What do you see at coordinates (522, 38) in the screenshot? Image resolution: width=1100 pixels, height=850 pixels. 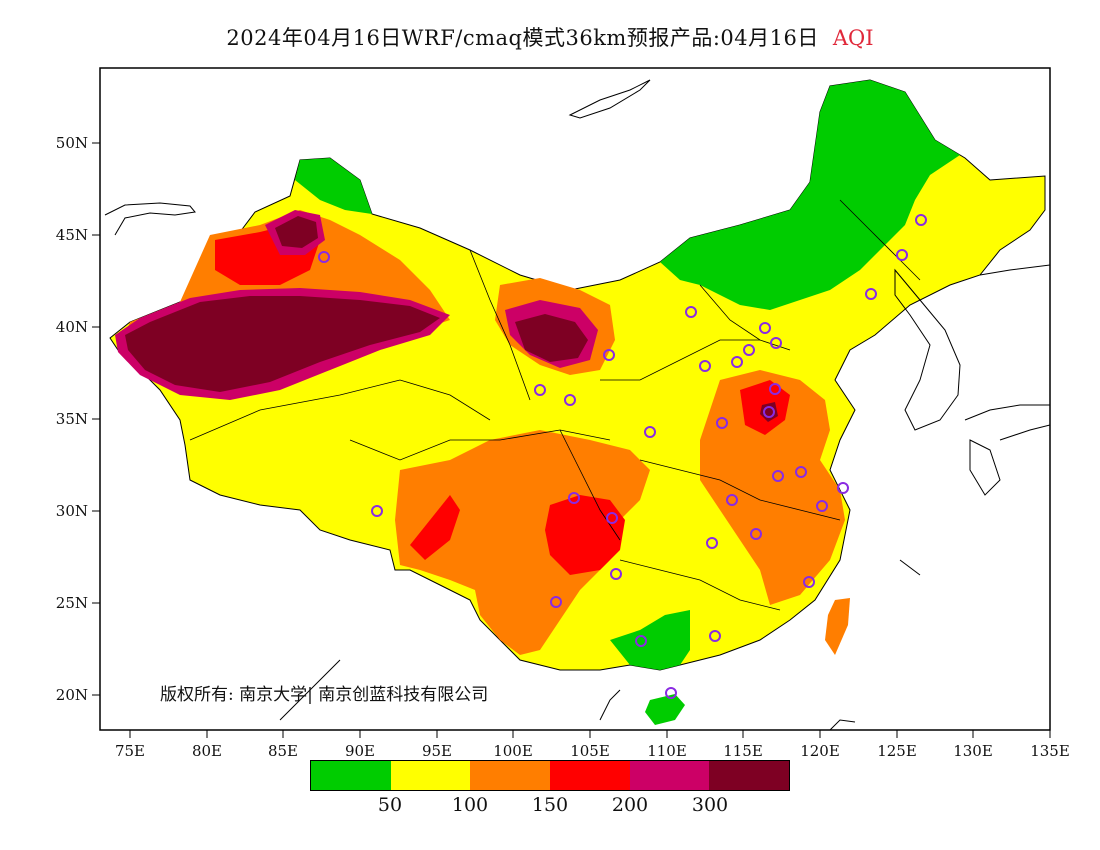 I see `title-text: 2024年04月16日WRF/cmaq模式36km预报产品:04月16日` at bounding box center [522, 38].